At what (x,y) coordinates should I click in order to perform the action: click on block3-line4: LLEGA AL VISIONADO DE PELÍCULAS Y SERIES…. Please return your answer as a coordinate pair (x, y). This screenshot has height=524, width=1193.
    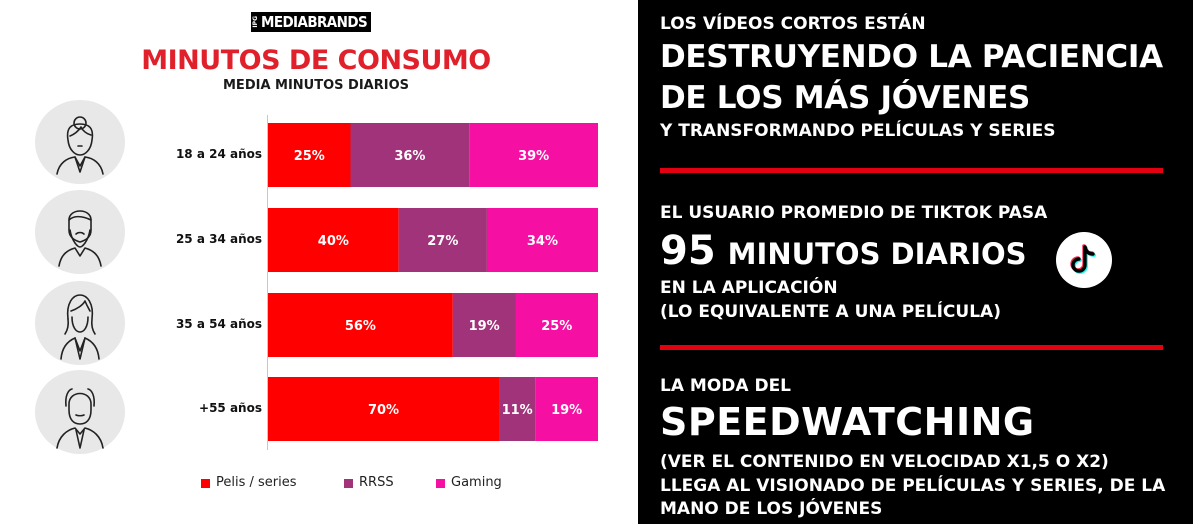
    Looking at the image, I should click on (913, 486).